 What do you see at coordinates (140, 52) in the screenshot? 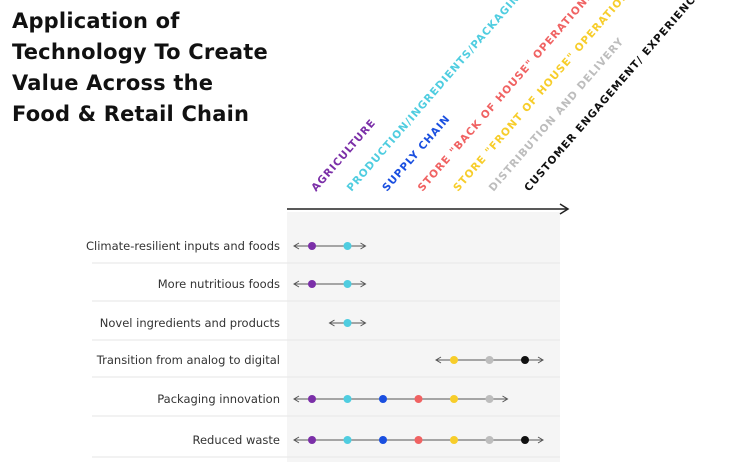
I see `title-line: Technology To Create` at bounding box center [140, 52].